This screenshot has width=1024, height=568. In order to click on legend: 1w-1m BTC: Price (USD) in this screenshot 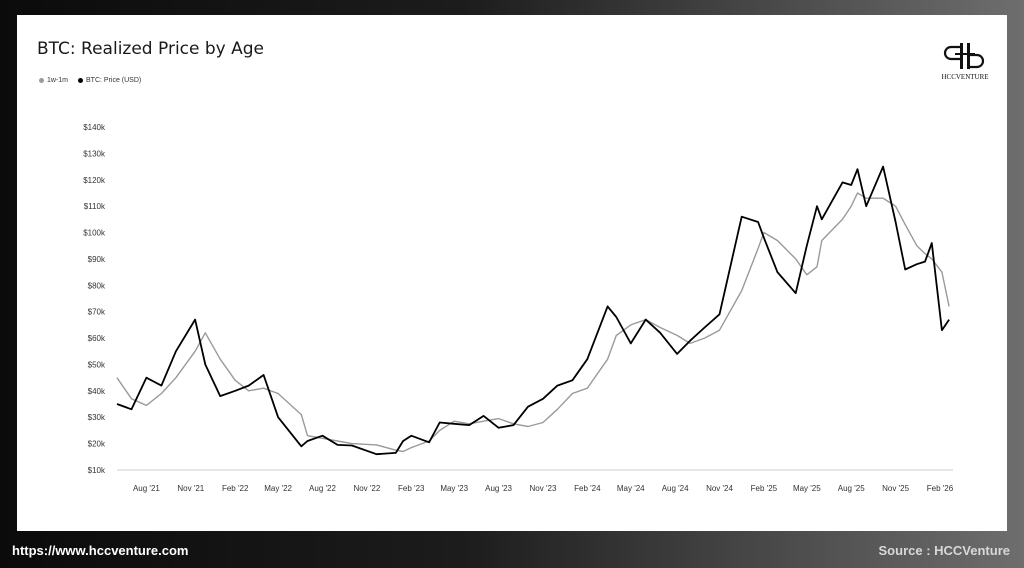, I will do `click(90, 80)`.